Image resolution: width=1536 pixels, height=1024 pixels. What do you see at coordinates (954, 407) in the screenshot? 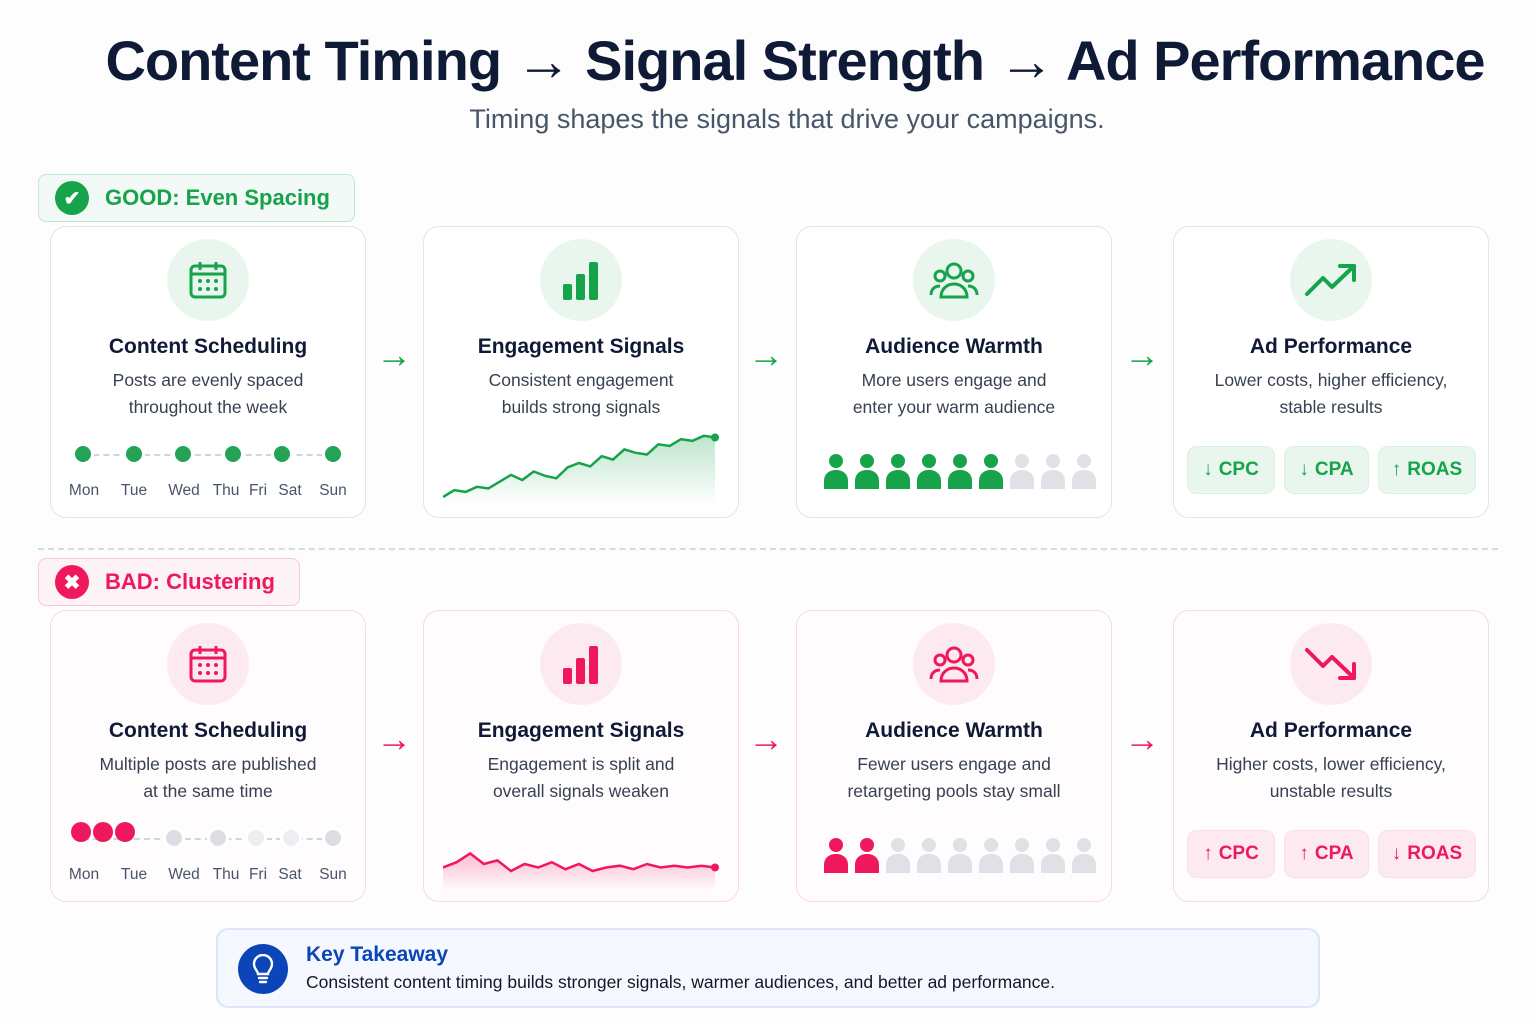
I see `description-line: enter your warm audience` at bounding box center [954, 407].